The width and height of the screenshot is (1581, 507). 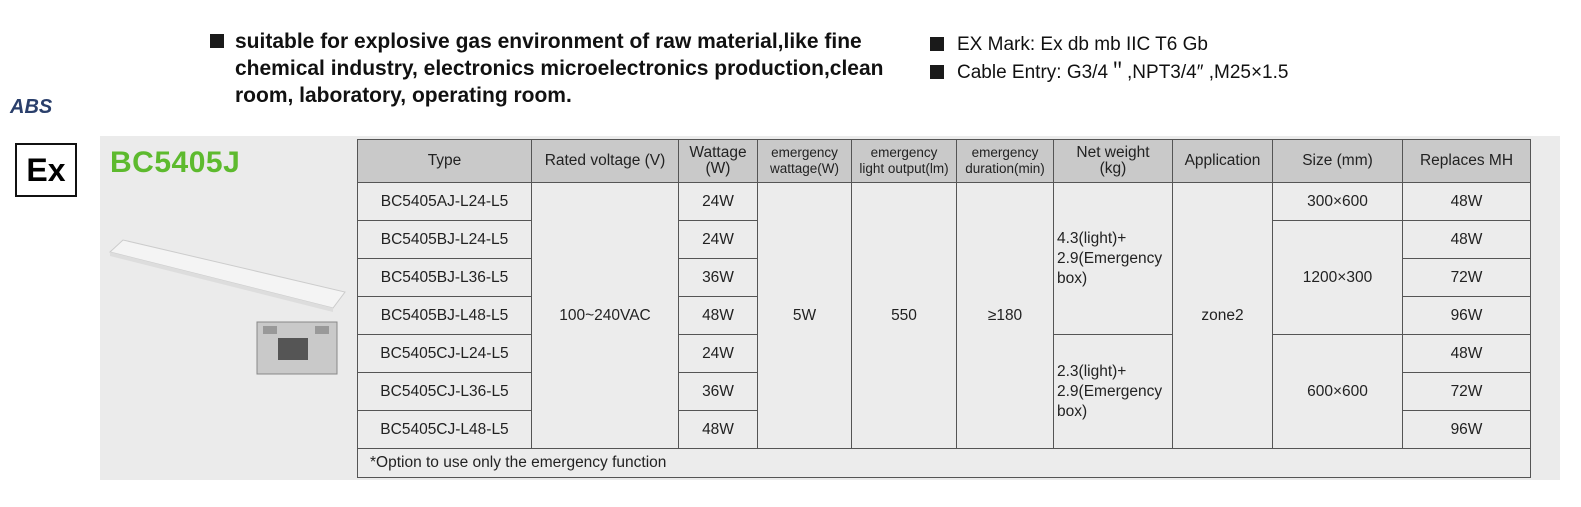 I want to click on header-cell: Wattage (W), so click(x=718, y=161).